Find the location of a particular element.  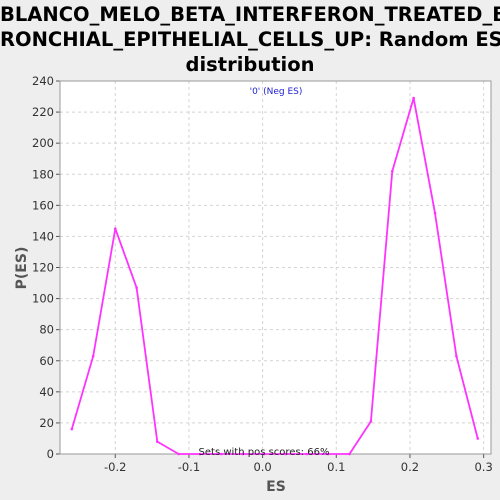

y-axis-title: P(ES) is located at coordinates (22, 268).